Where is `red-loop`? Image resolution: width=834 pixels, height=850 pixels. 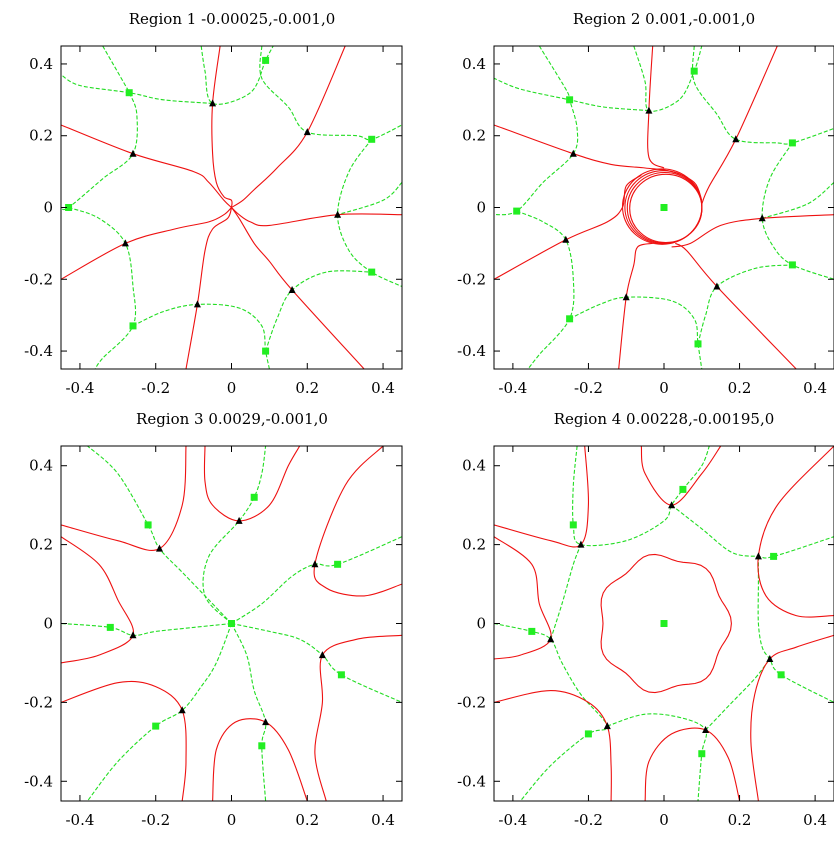
red-loop is located at coordinates (666, 623).